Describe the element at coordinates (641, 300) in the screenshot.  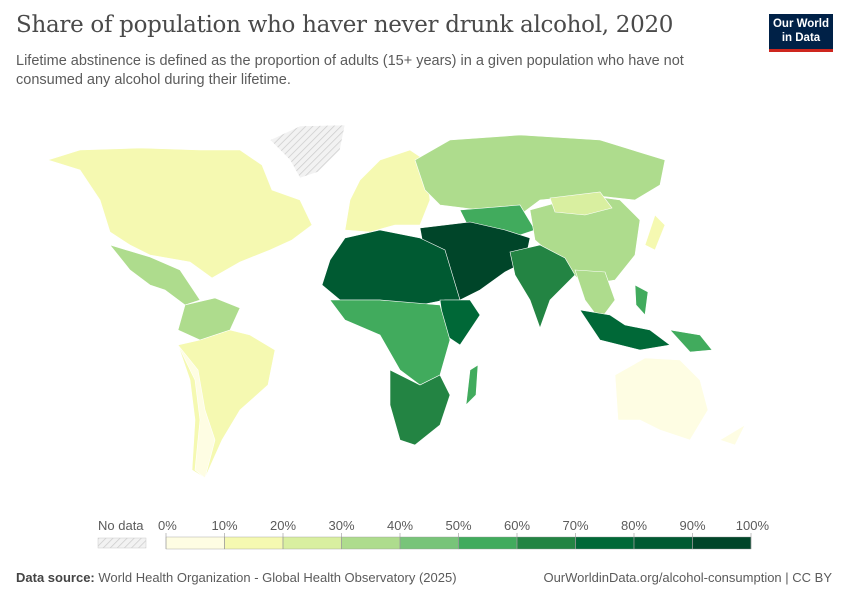
I see `region-philippines` at that location.